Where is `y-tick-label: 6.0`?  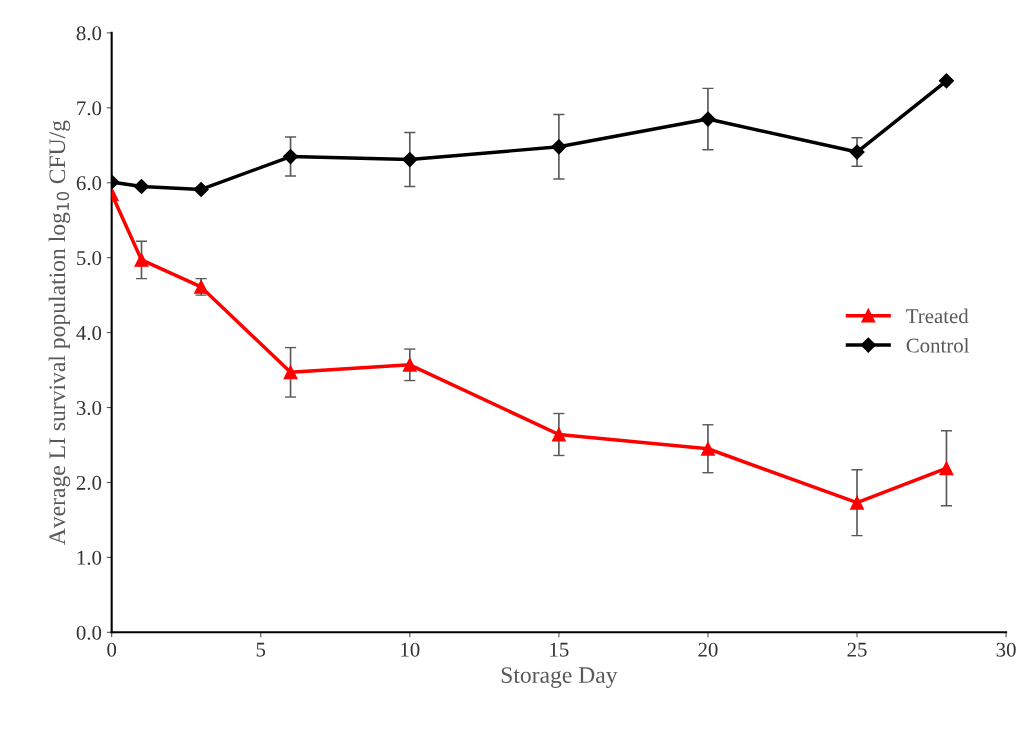
y-tick-label: 6.0 is located at coordinates (89, 183).